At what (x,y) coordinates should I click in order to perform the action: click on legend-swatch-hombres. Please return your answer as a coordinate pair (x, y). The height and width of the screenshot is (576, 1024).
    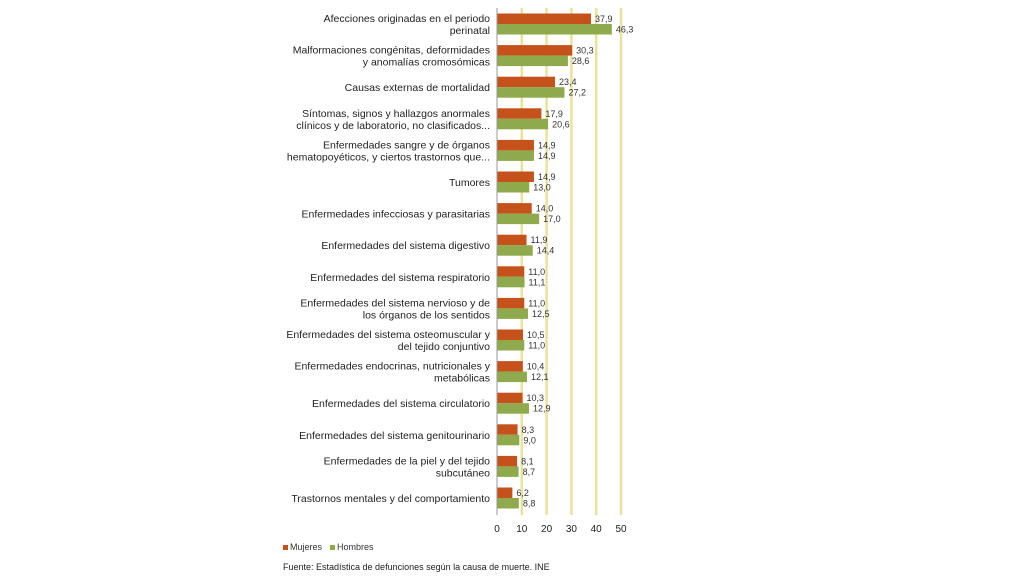
    Looking at the image, I should click on (332, 547).